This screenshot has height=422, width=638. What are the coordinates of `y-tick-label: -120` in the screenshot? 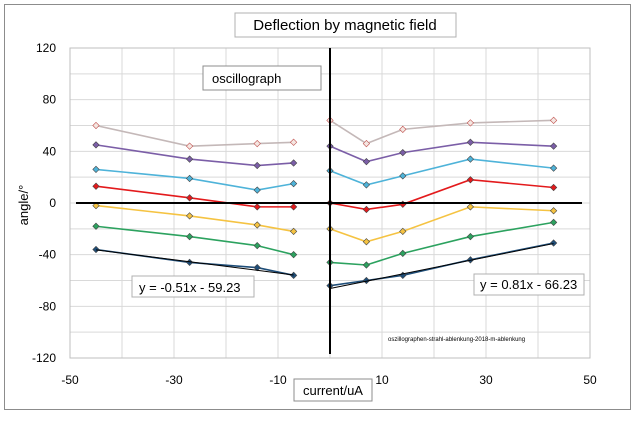 It's located at (44, 358).